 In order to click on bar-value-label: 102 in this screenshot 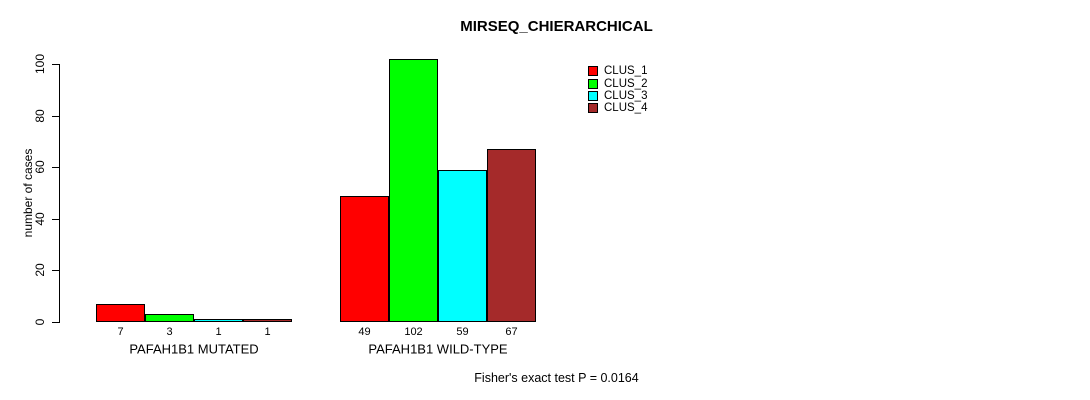, I will do `click(413, 332)`.